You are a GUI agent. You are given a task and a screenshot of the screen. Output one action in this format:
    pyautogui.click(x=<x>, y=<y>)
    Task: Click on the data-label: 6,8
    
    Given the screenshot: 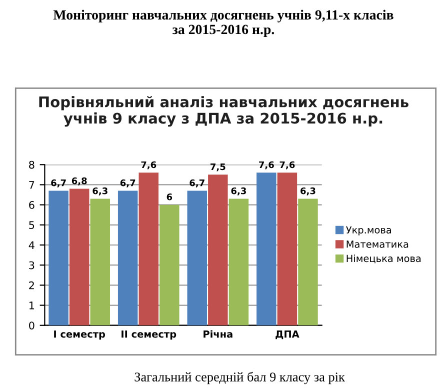 What is the action you would take?
    pyautogui.click(x=79, y=181)
    